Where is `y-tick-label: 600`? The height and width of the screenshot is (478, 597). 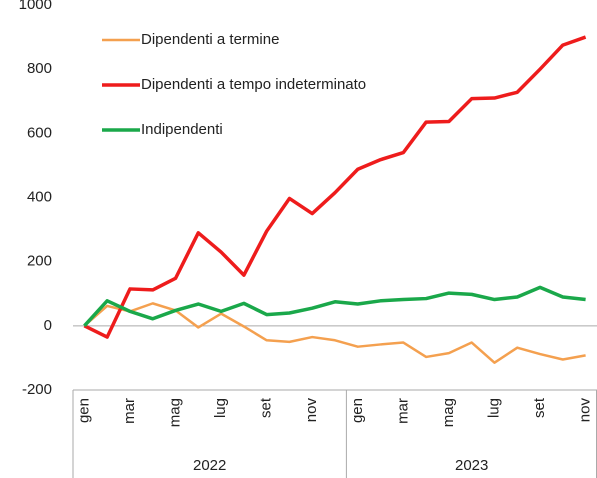
y-tick-label: 600 is located at coordinates (39, 132).